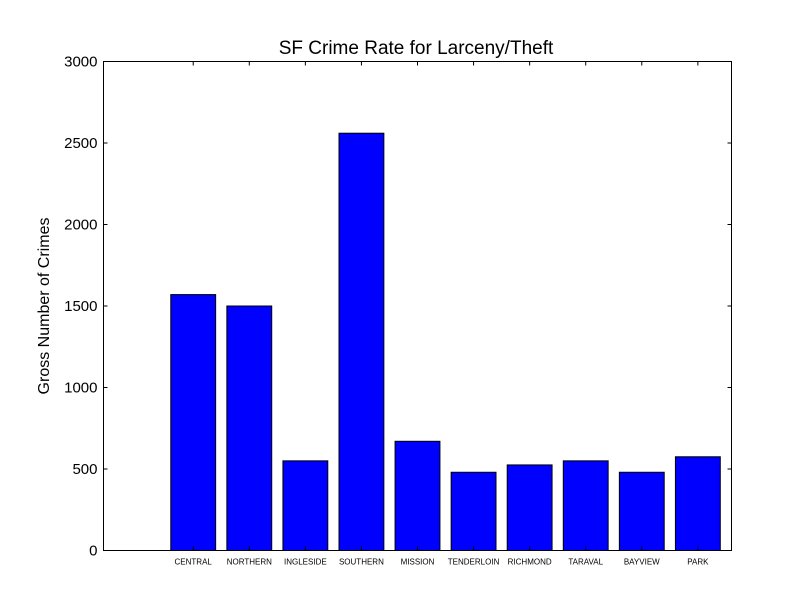 The height and width of the screenshot is (612, 812). Describe the element at coordinates (698, 562) in the screenshot. I see `x-tick-label-park: PARK` at that location.